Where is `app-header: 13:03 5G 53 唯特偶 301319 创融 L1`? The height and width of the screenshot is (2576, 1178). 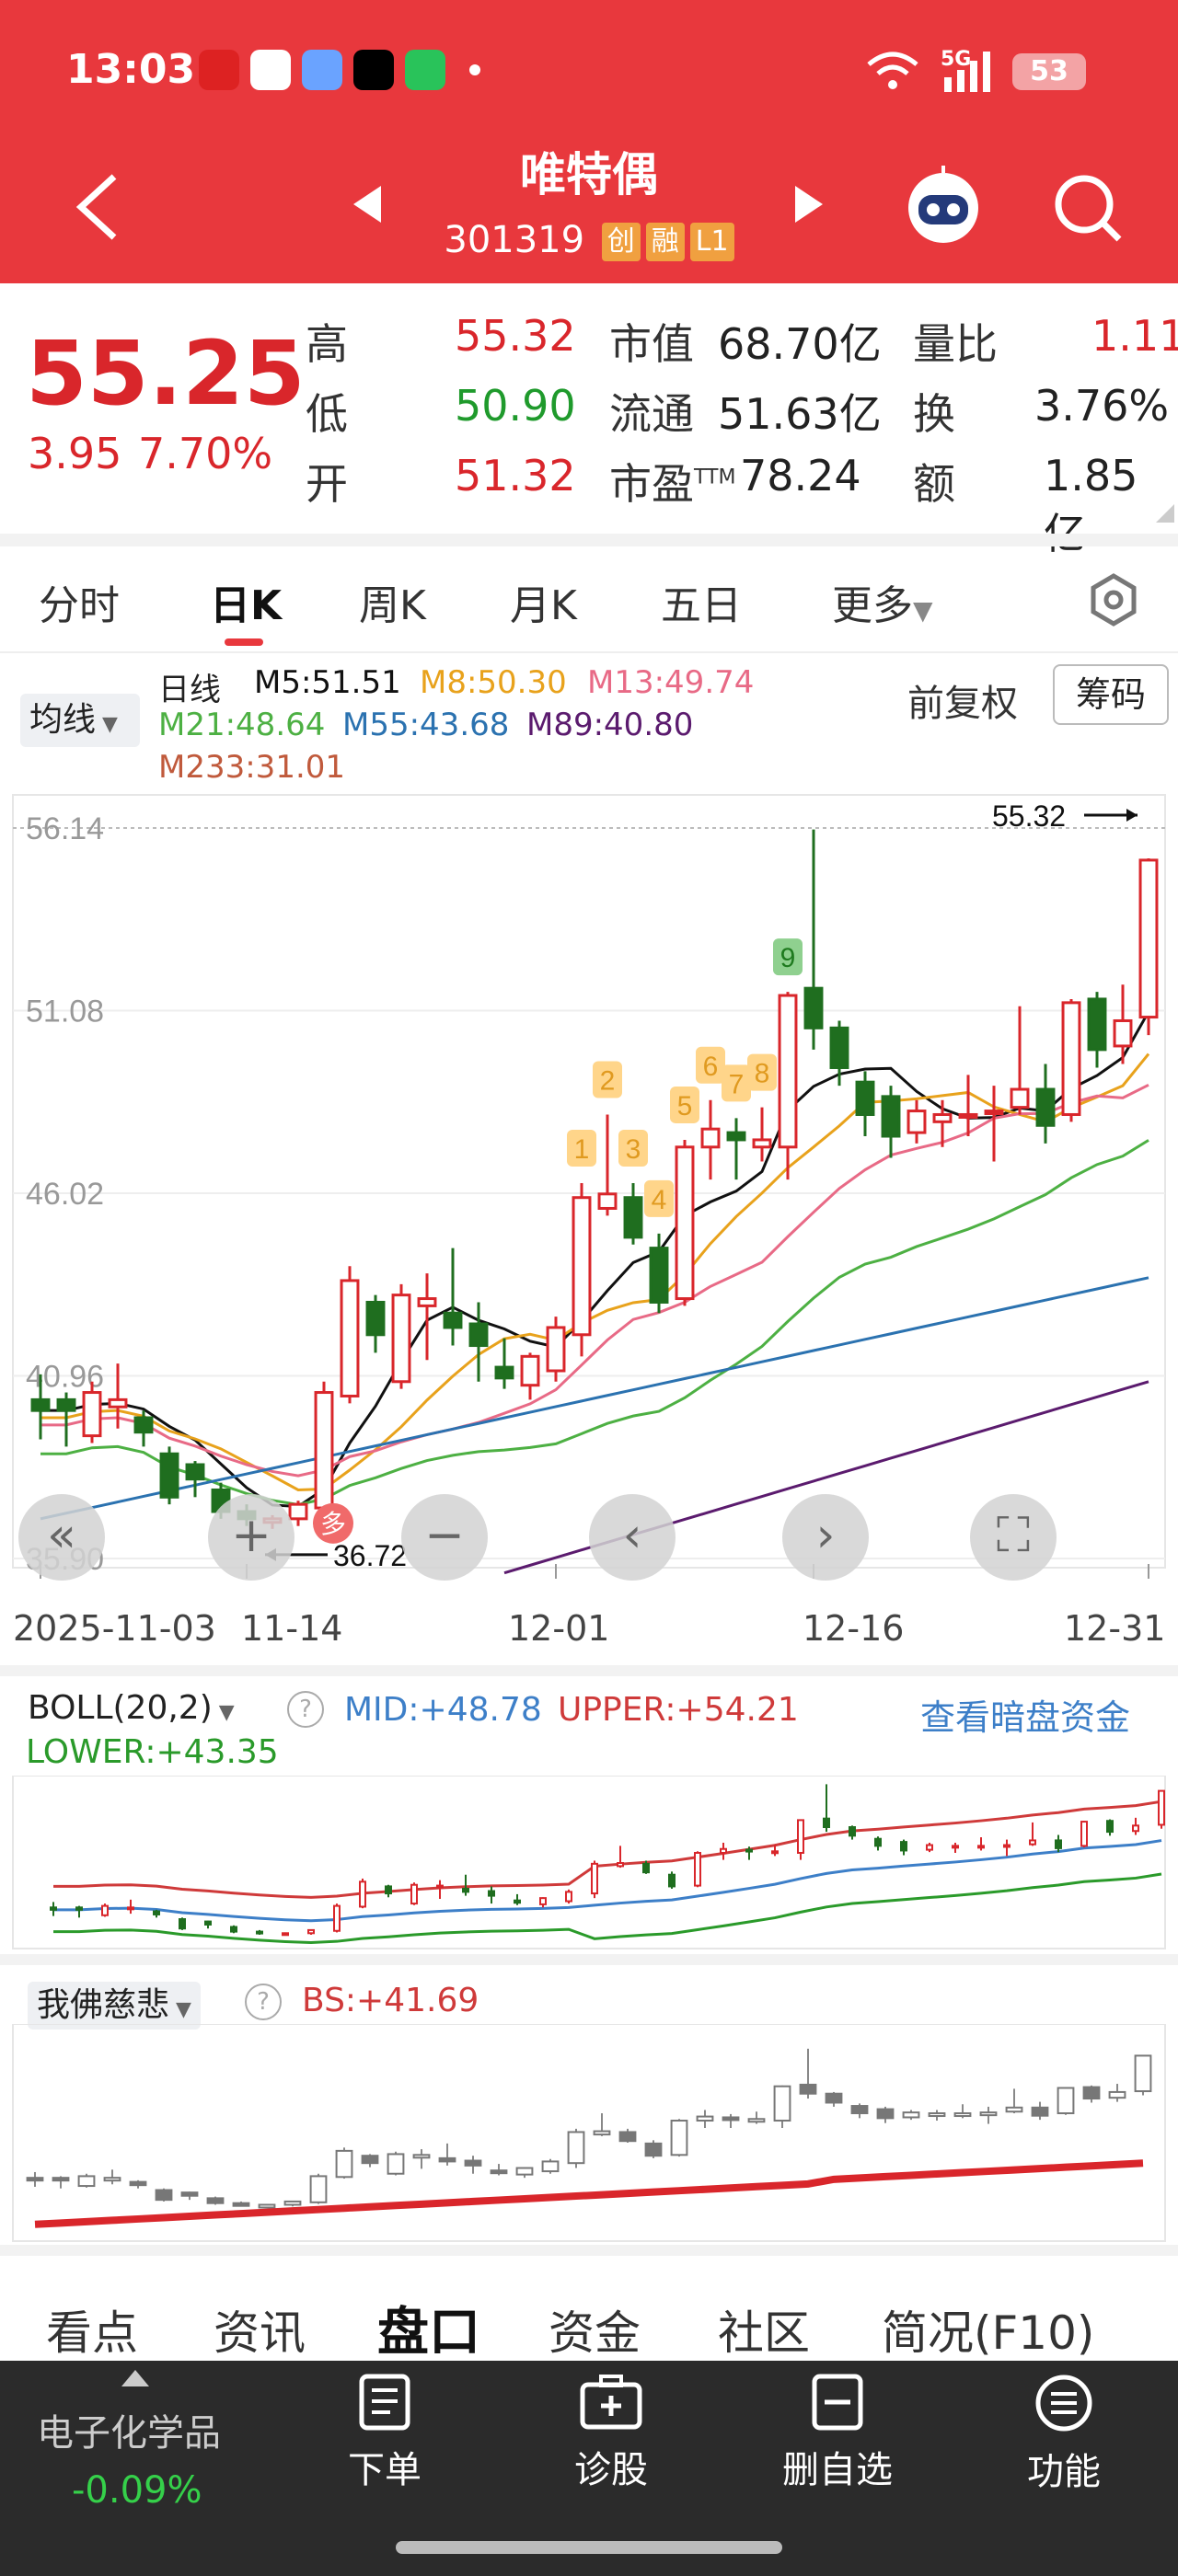
app-header: 13:03 5G 53 唯特偶 301319 创融 L1 is located at coordinates (589, 141).